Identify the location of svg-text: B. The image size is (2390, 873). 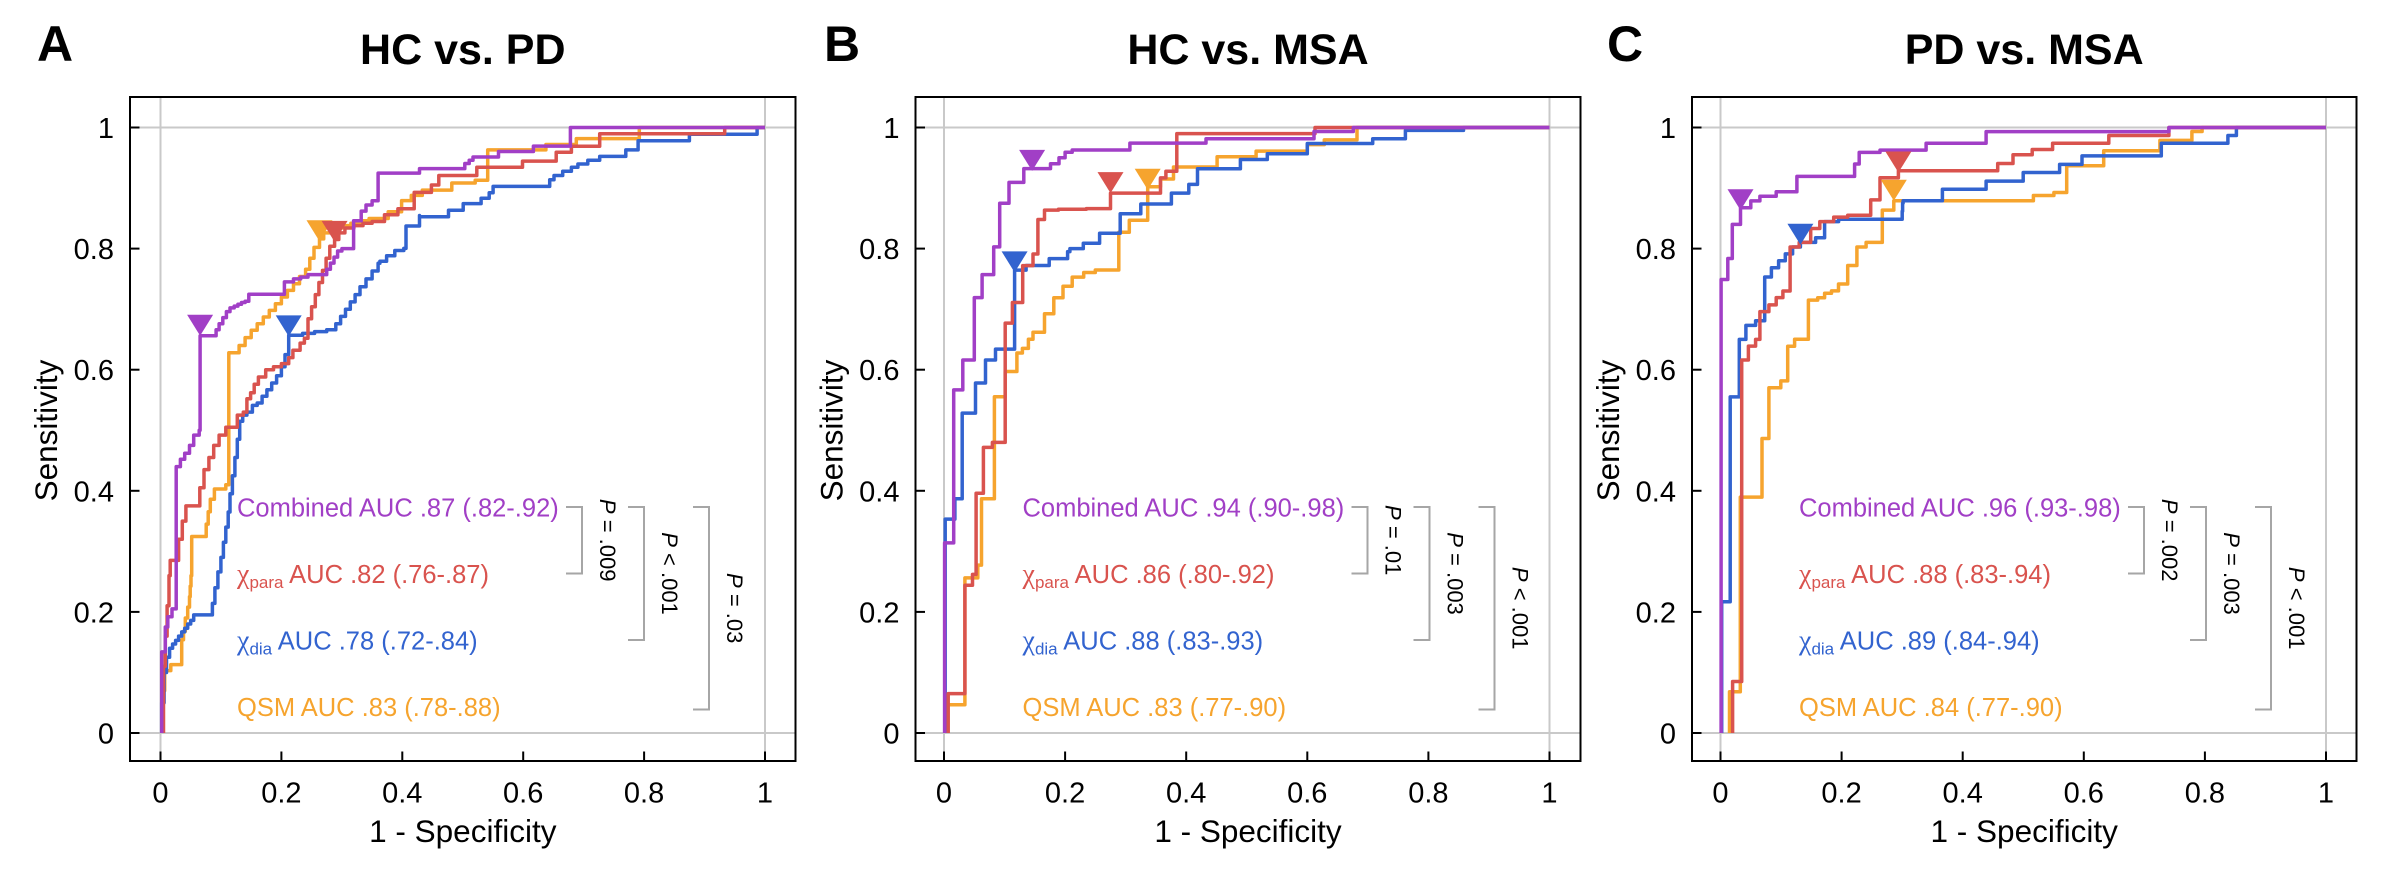
(842, 44).